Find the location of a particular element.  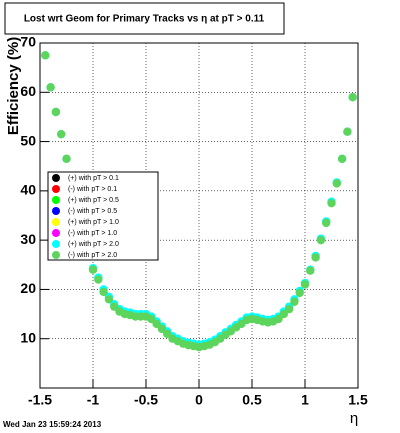

x-axis-label: η is located at coordinates (354, 418).